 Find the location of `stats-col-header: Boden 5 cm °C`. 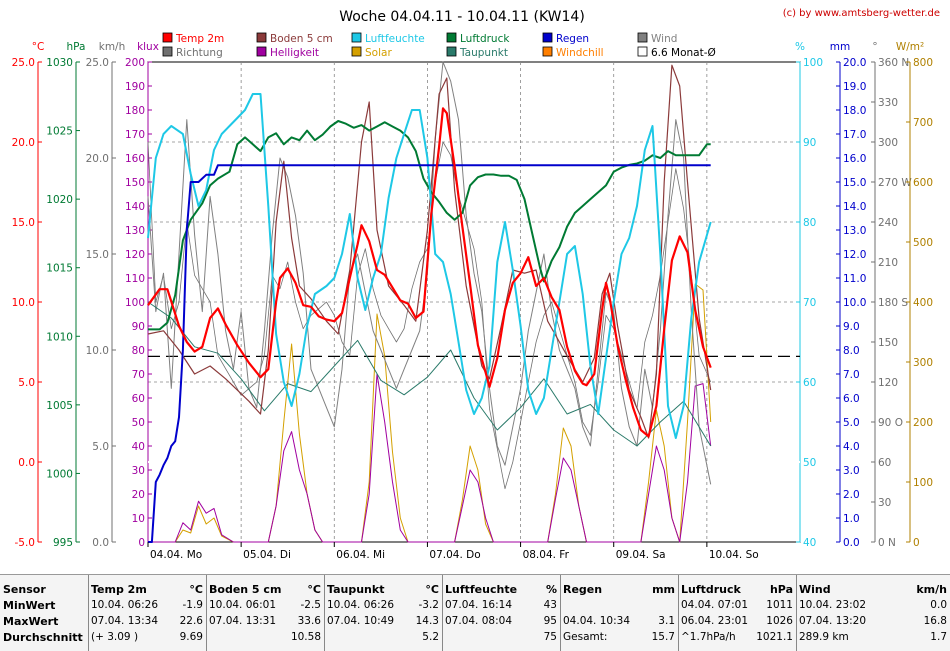

stats-col-header: Boden 5 cm °C is located at coordinates (265, 590).